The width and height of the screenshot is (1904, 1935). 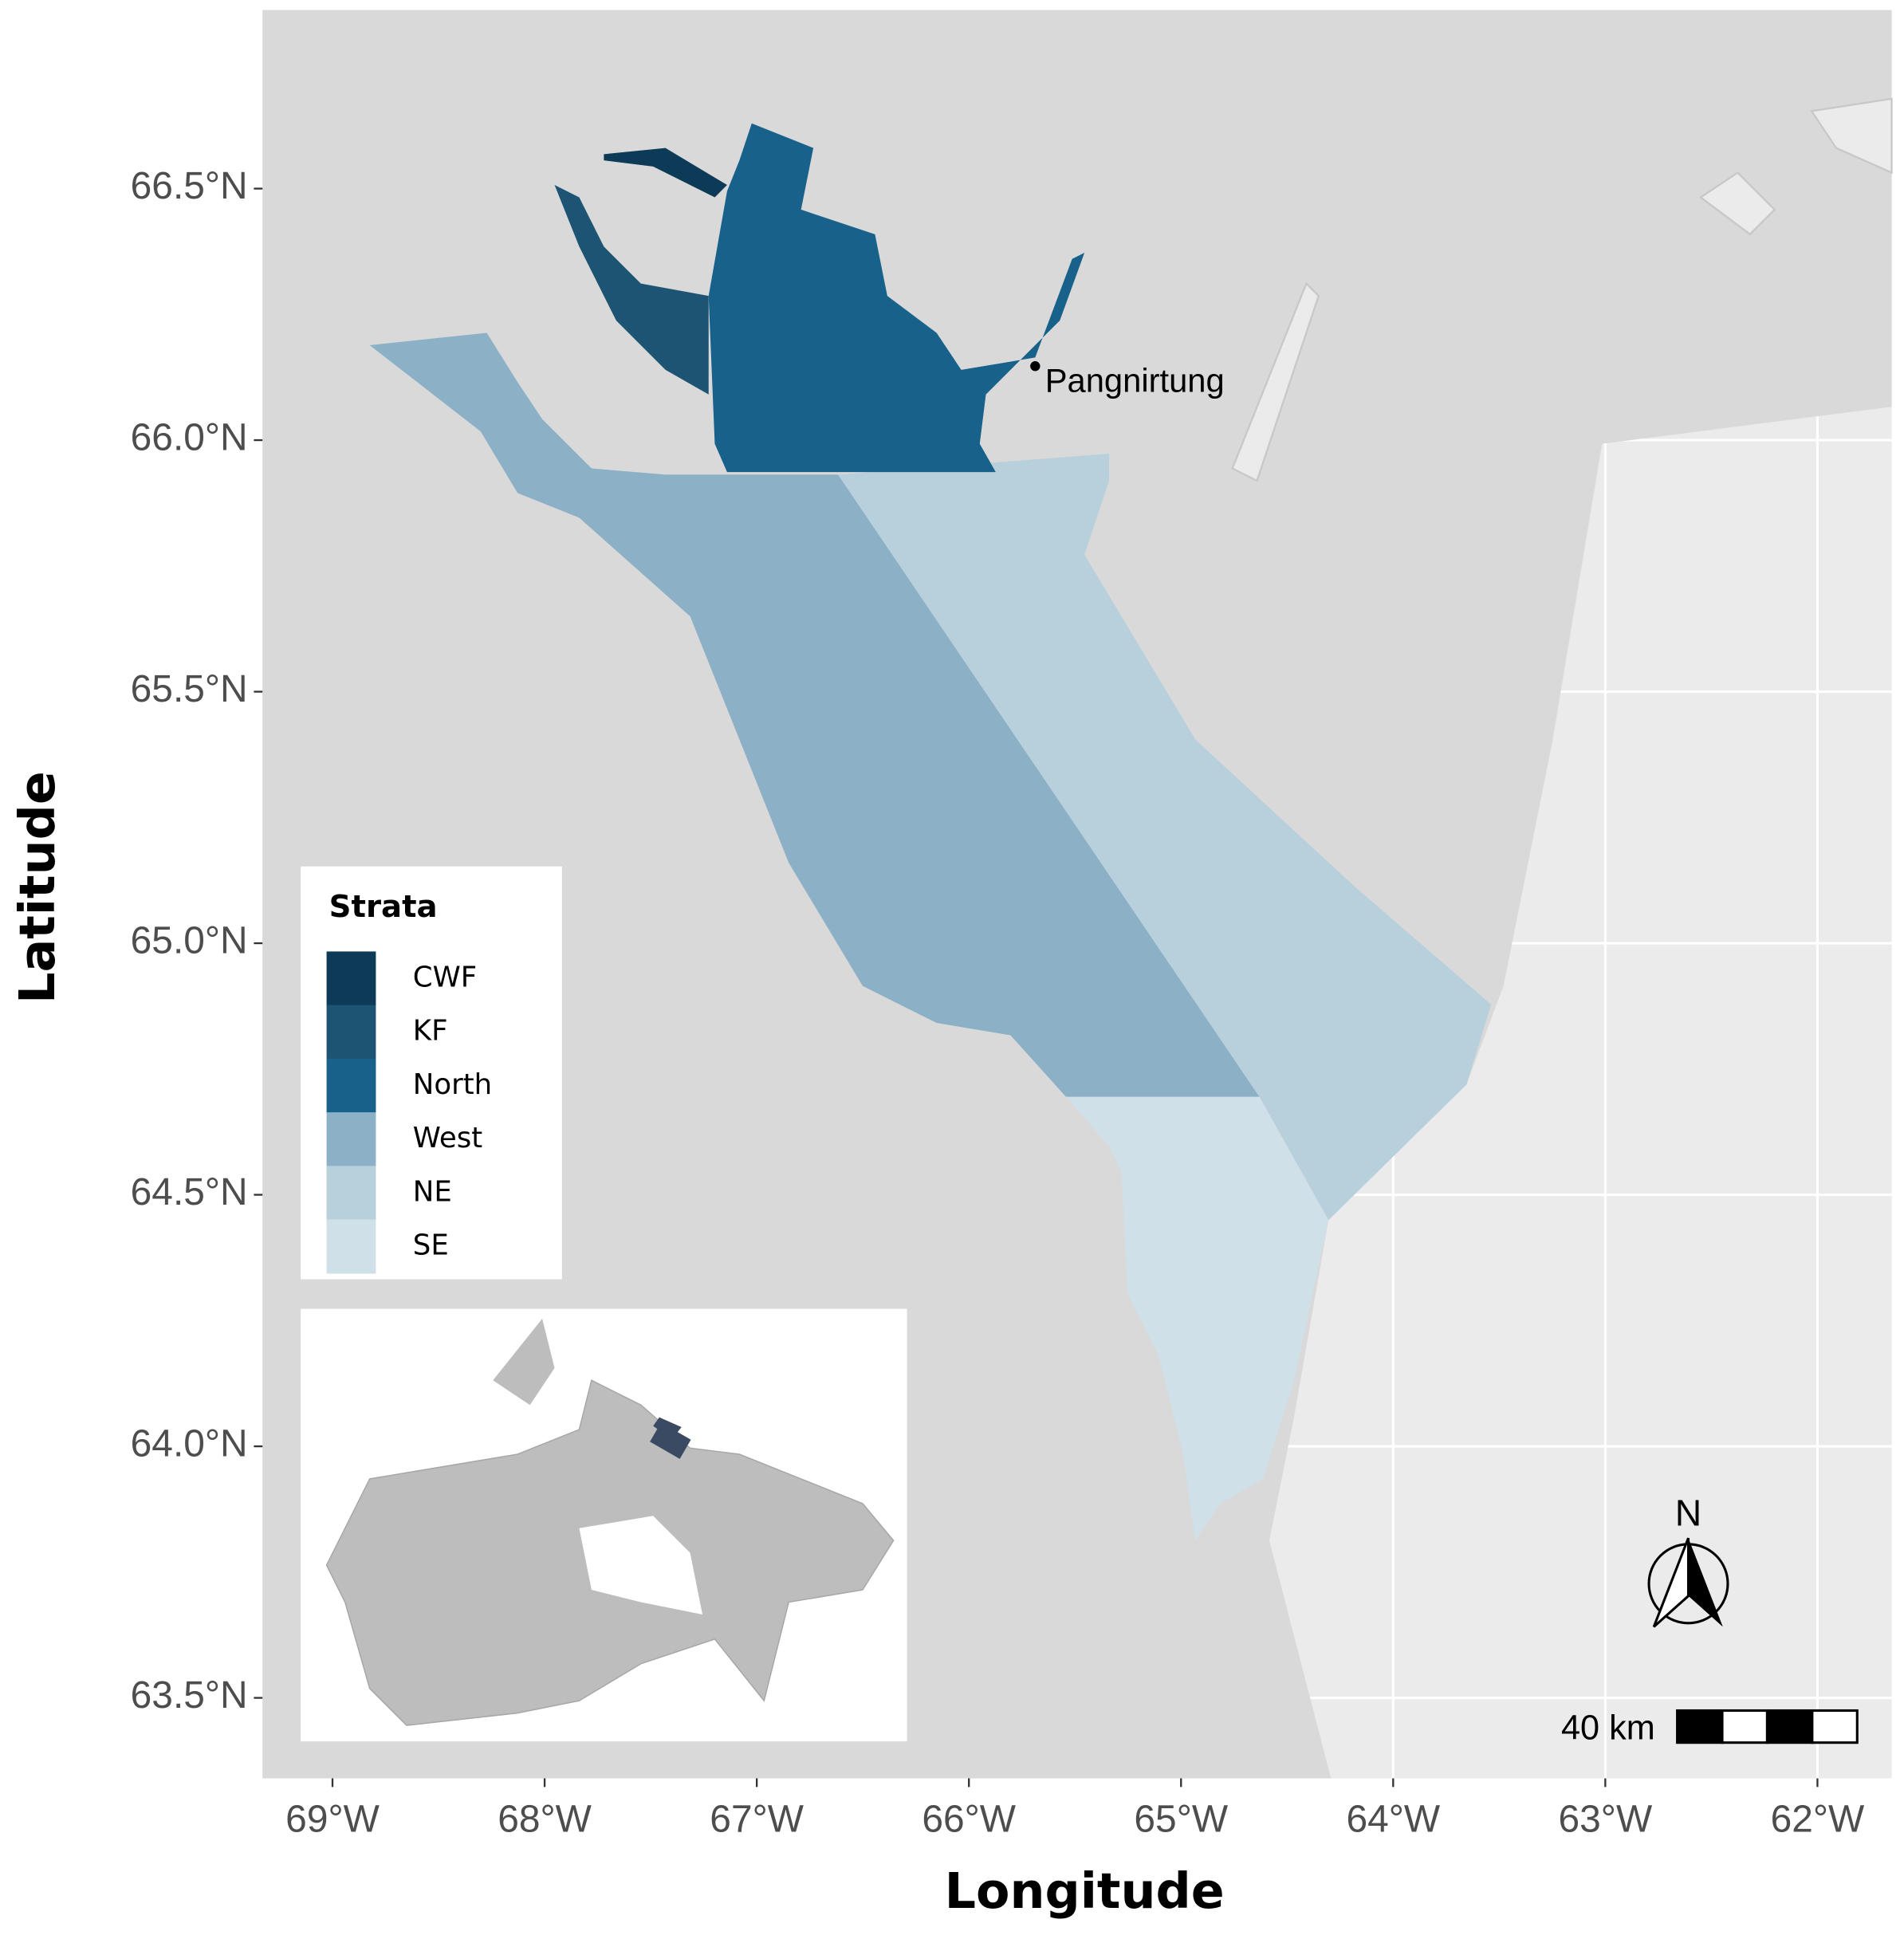 I want to click on legend-label: CWF, so click(x=445, y=977).